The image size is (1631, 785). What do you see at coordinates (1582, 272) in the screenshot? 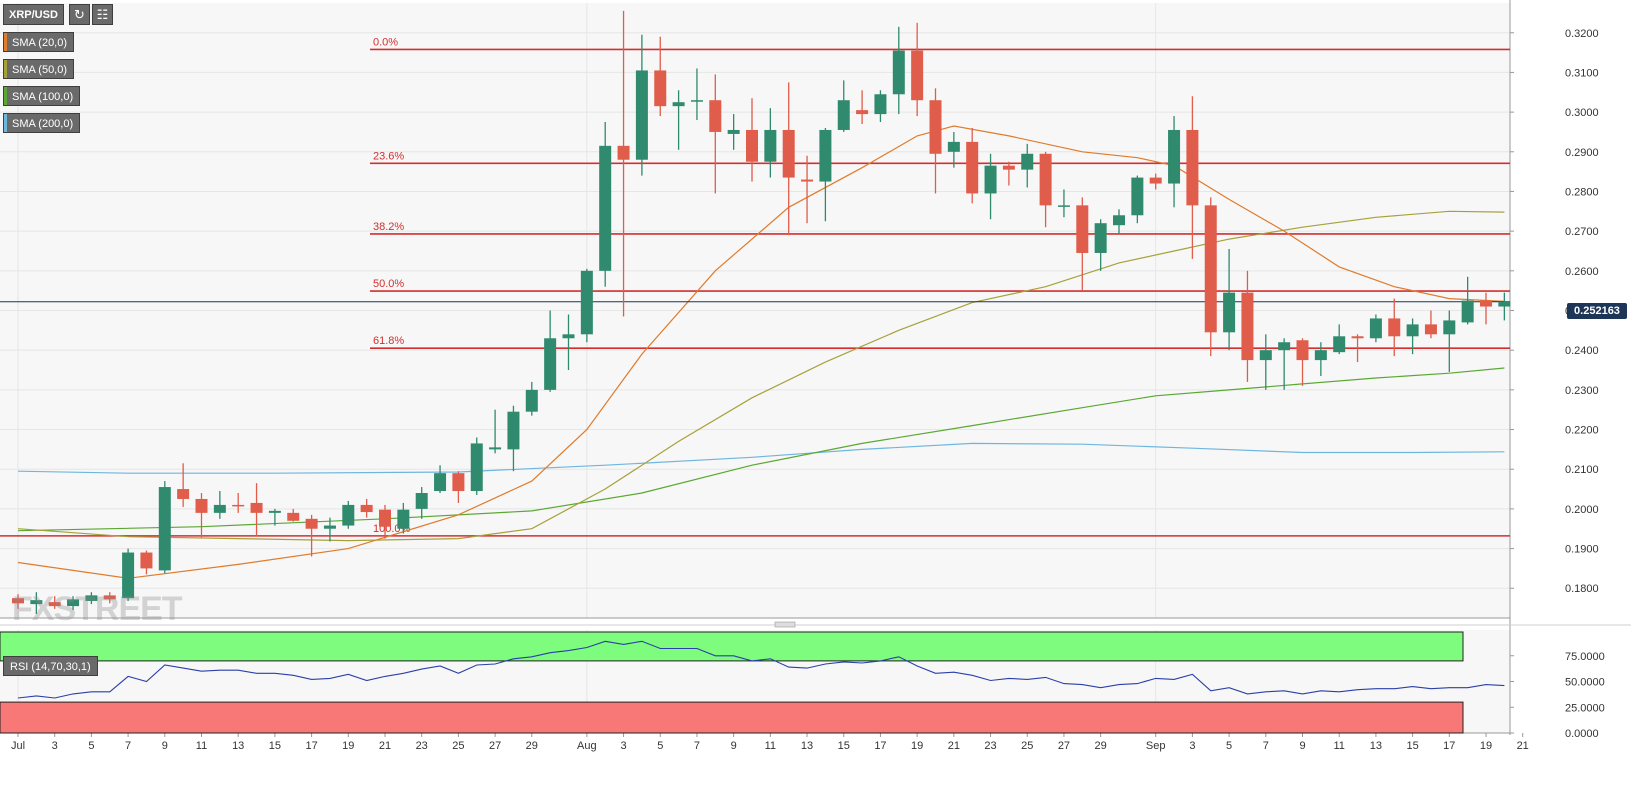
I see `y-tick-label: 0.2600` at bounding box center [1582, 272].